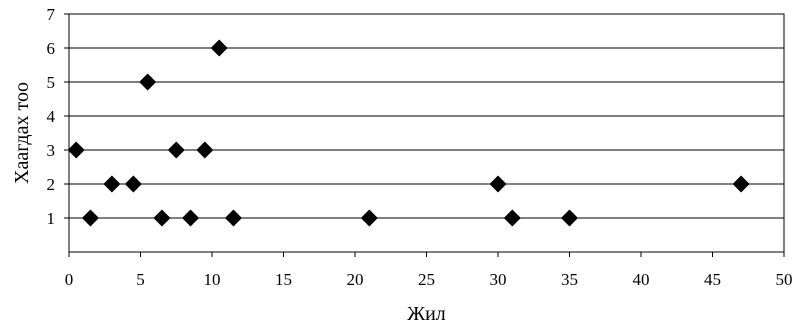  What do you see at coordinates (51, 218) in the screenshot?
I see `y-tick-label: 1` at bounding box center [51, 218].